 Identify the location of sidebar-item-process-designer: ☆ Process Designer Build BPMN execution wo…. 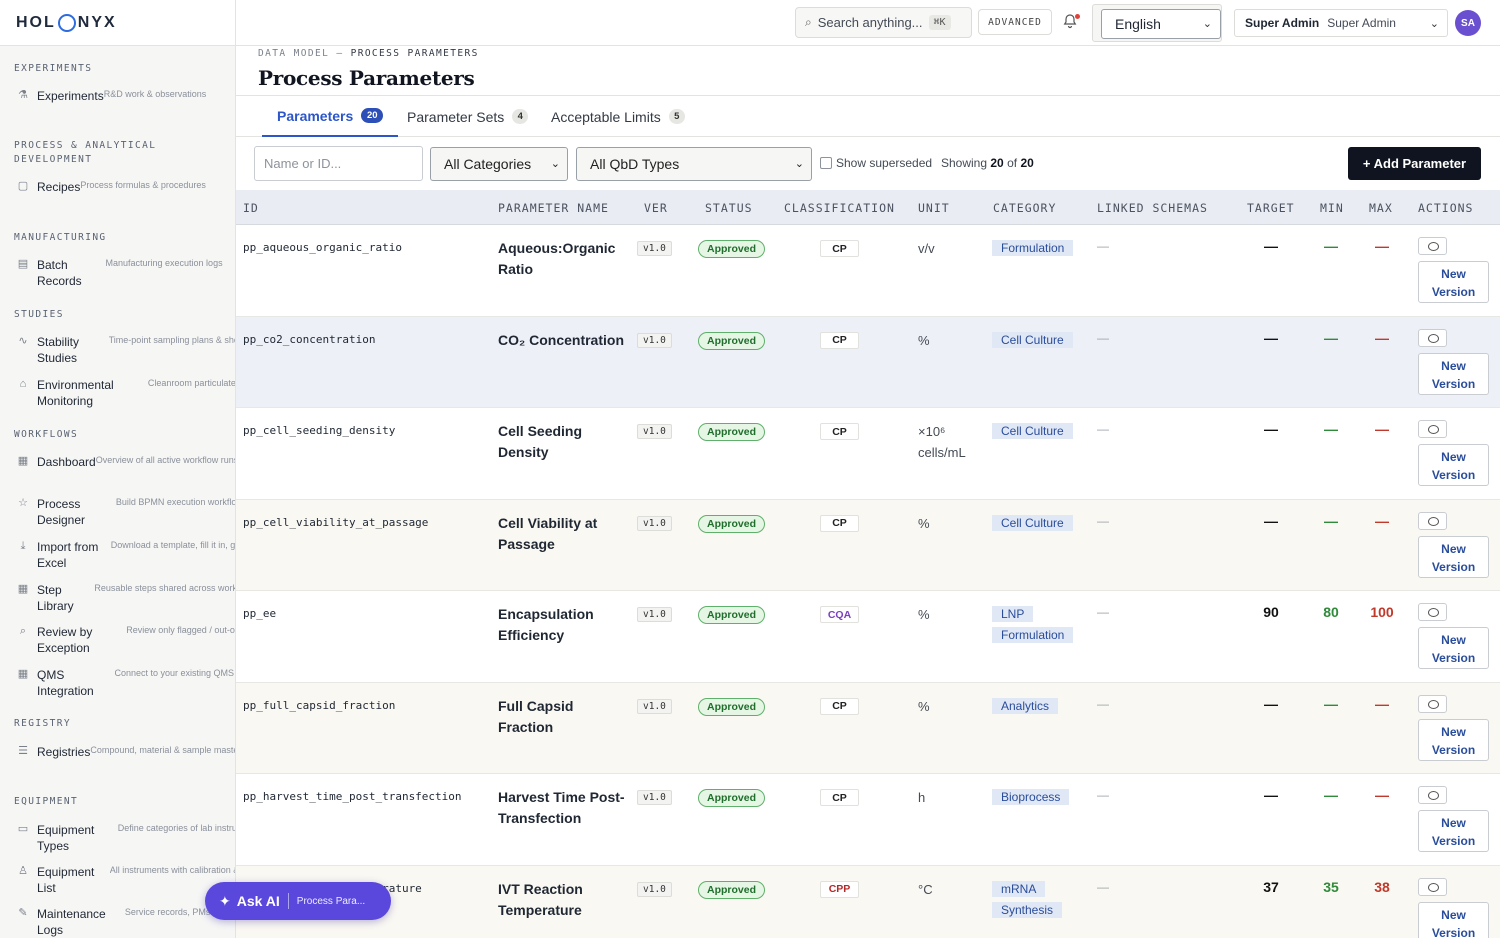
(124, 512).